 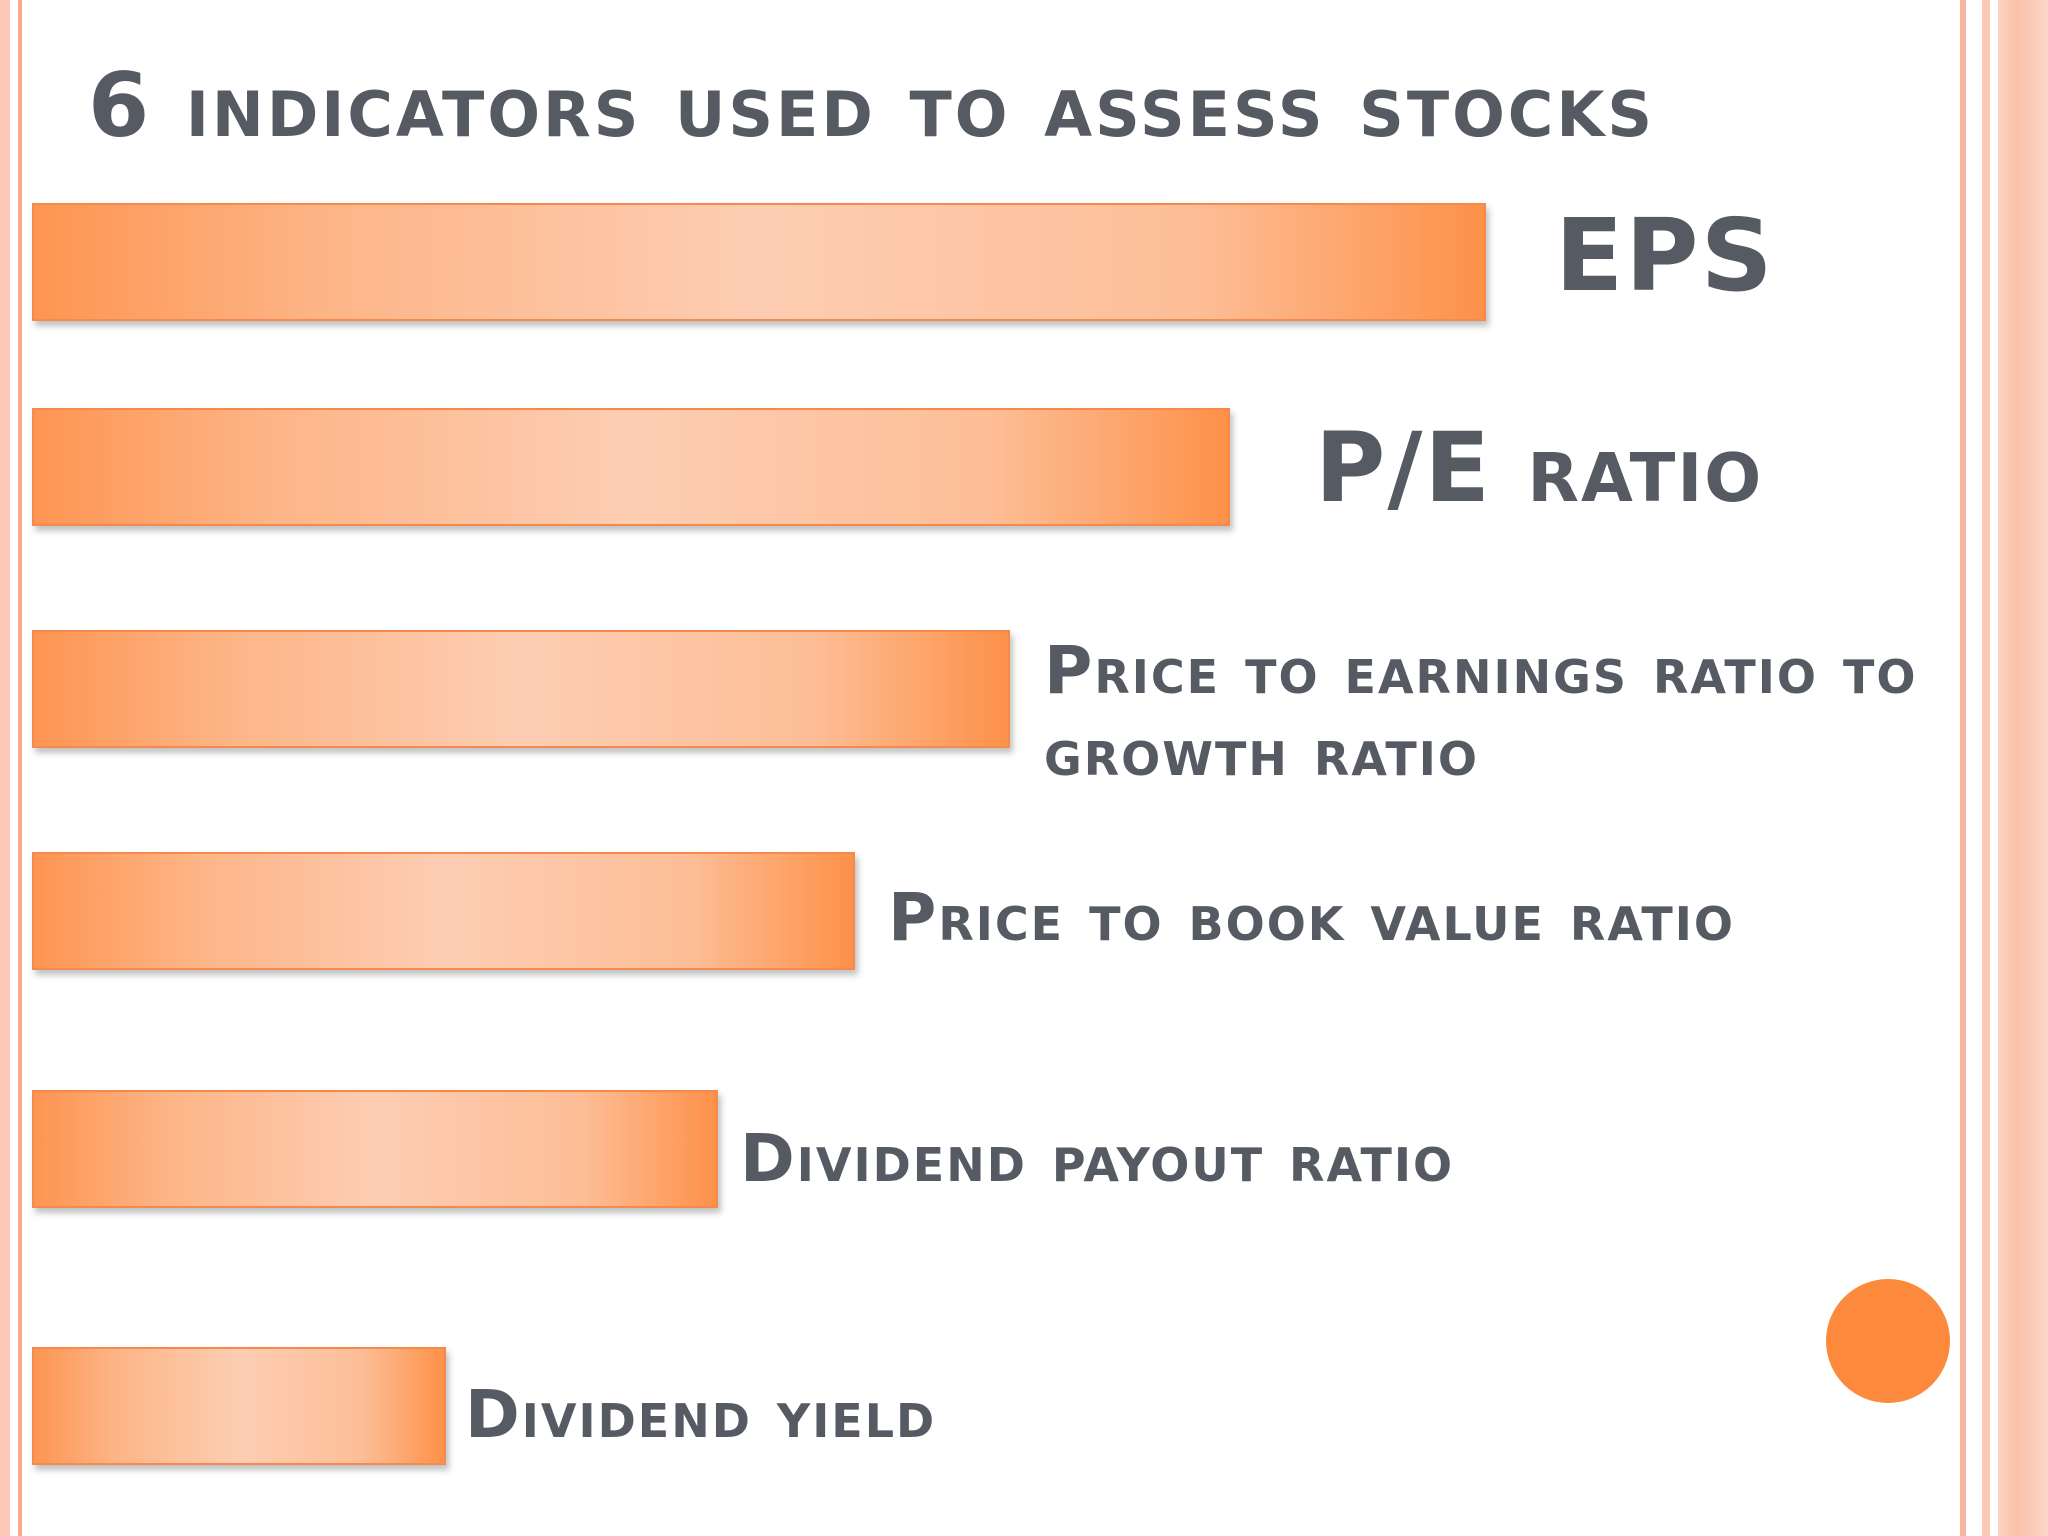 I want to click on indicator-label-dividend-payout: Dividend payout ratio, so click(x=1097, y=1158).